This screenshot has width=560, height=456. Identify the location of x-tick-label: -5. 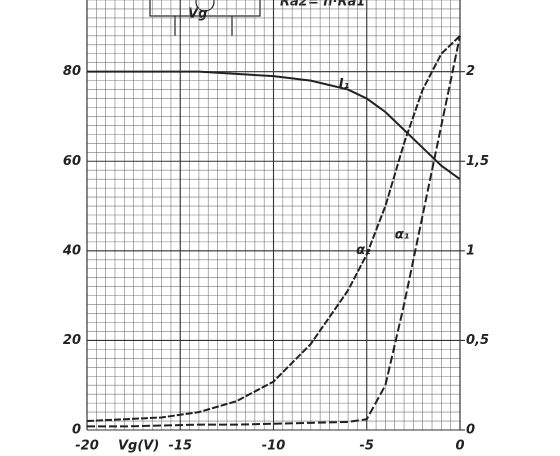
(367, 446).